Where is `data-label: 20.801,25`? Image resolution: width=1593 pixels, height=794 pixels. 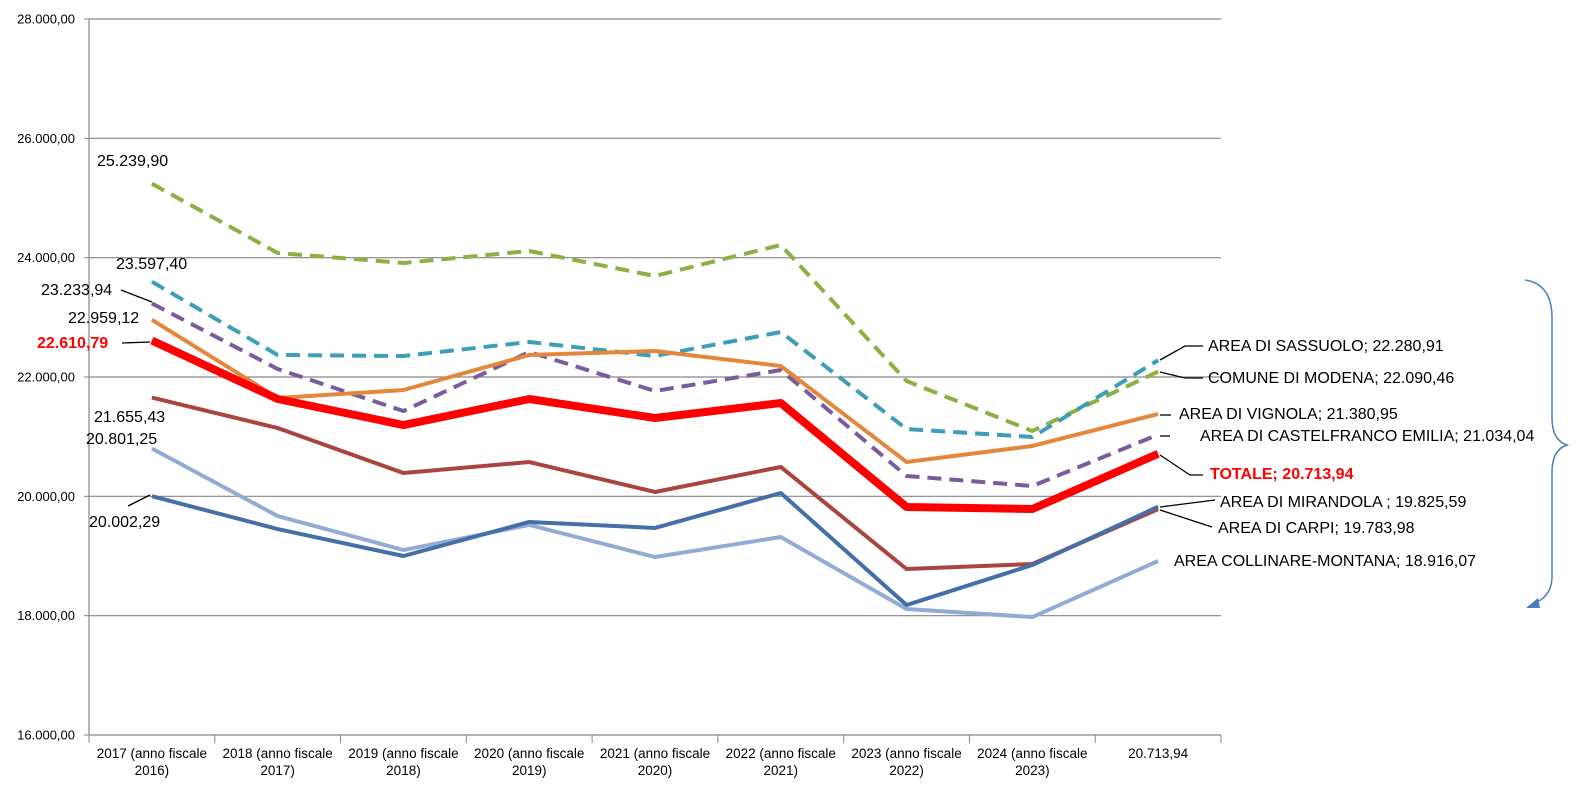 data-label: 20.801,25 is located at coordinates (121, 439).